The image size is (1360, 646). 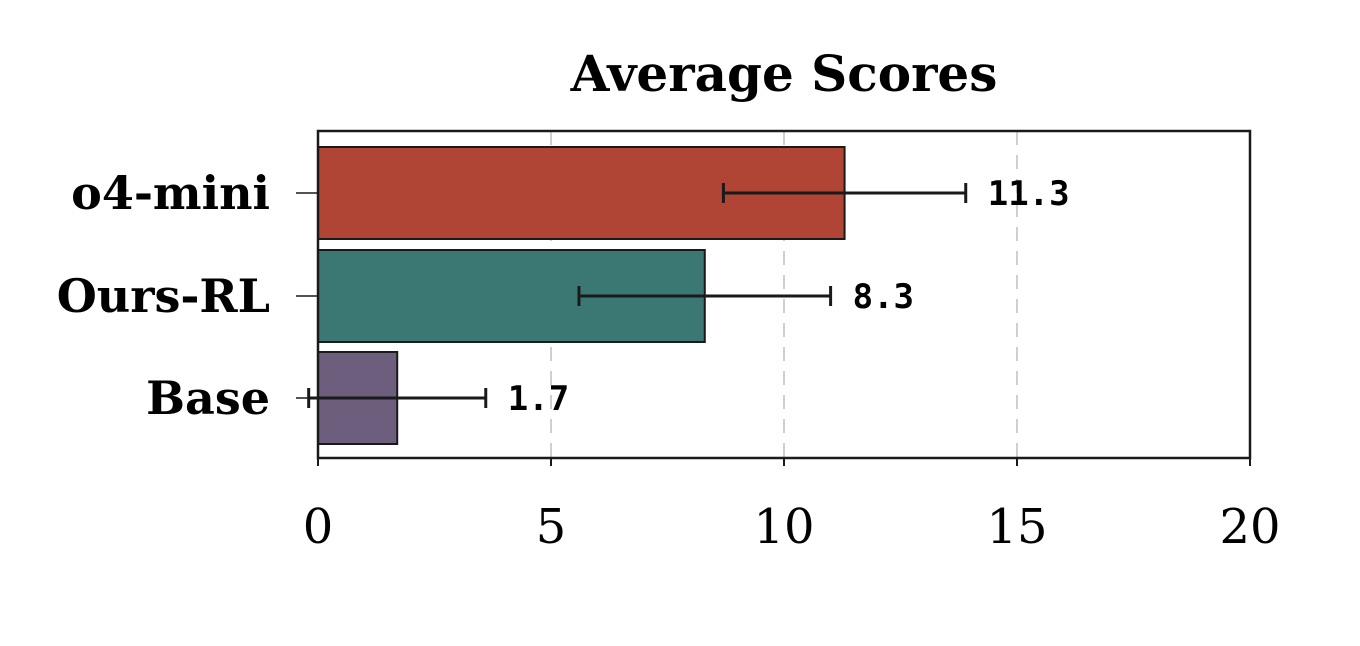 I want to click on value-label: 11.3, so click(x=1029, y=194).